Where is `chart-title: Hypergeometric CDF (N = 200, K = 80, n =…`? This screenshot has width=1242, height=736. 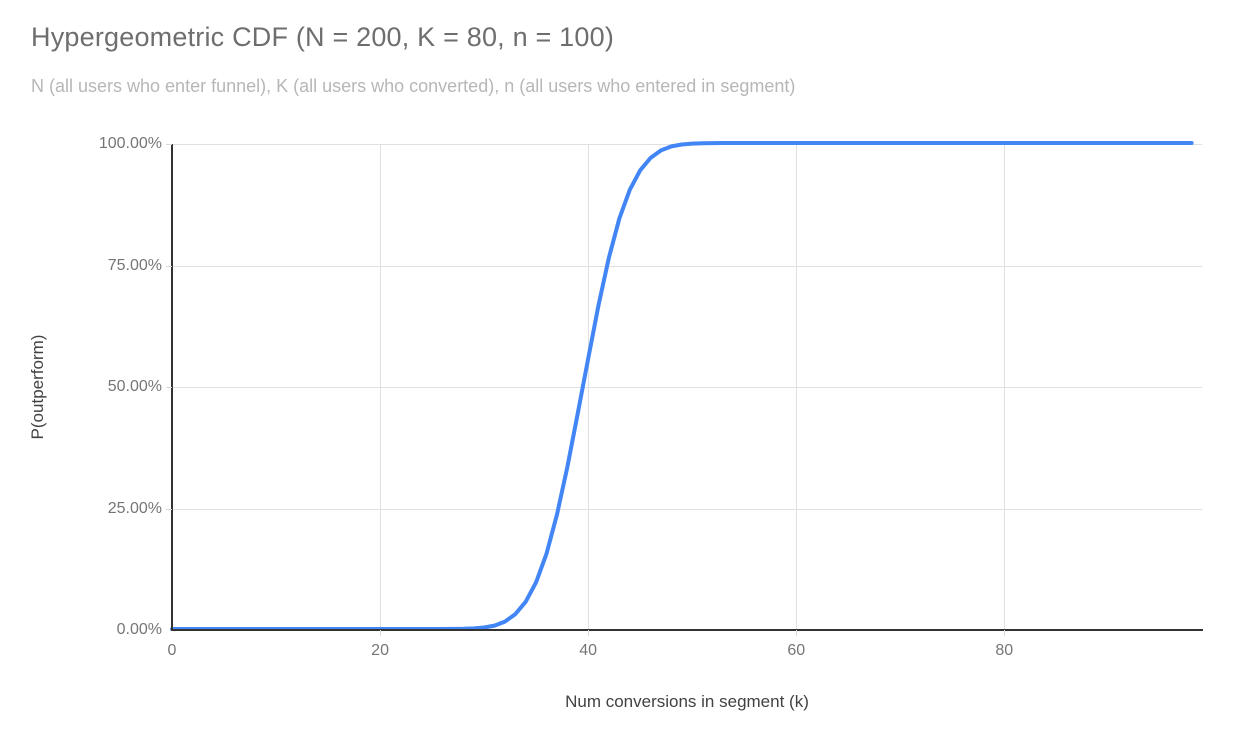
chart-title: Hypergeometric CDF (N = 200, K = 80, n =… is located at coordinates (323, 37).